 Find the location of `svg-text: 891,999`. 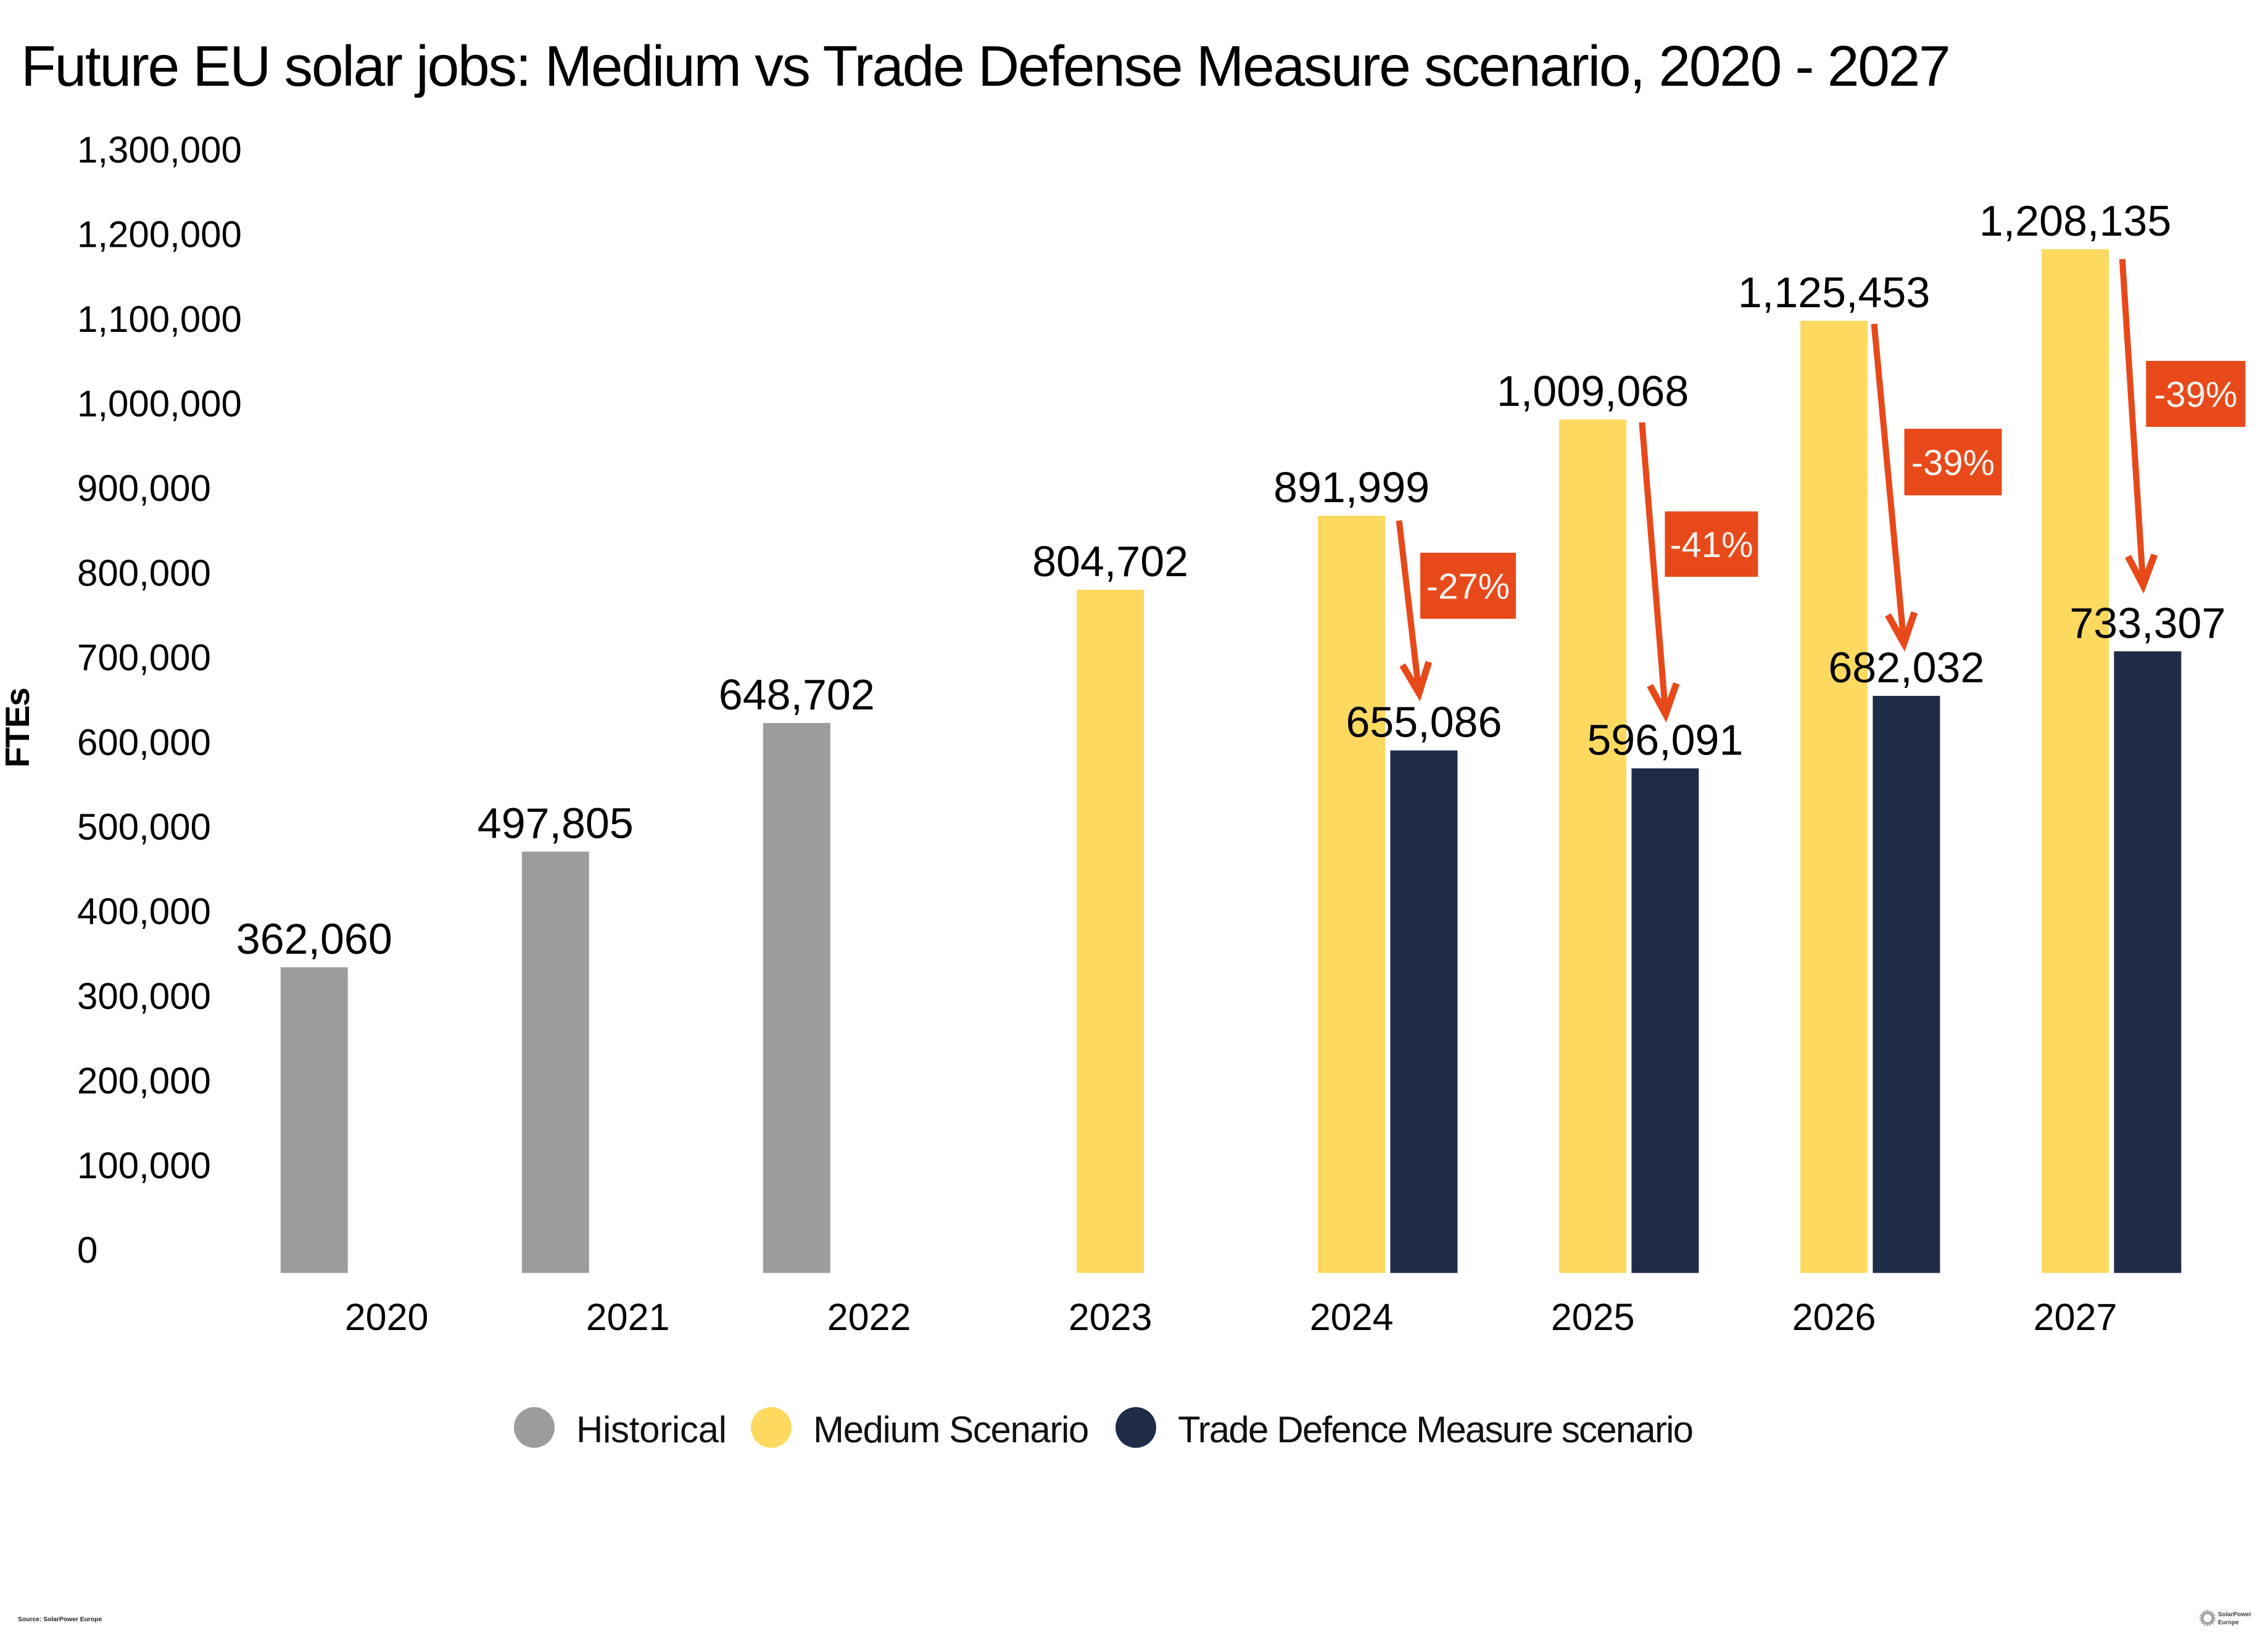

svg-text: 891,999 is located at coordinates (1351, 487).